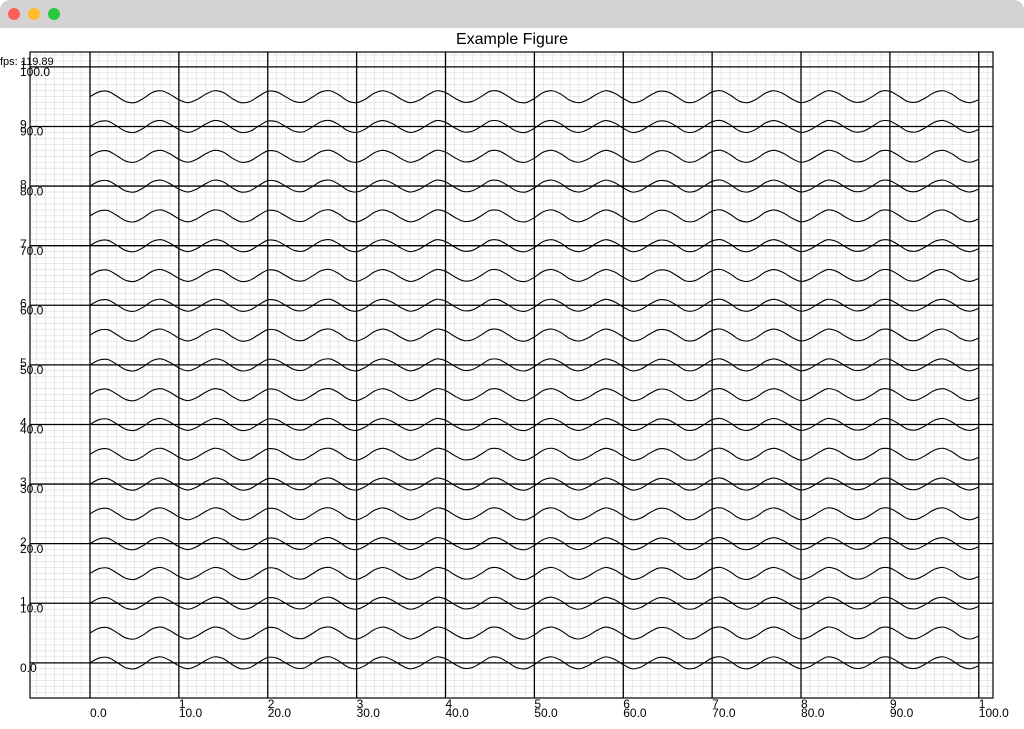 The width and height of the screenshot is (1024, 729). Describe the element at coordinates (32, 608) in the screenshot. I see `y-tick-label: 10.0` at that location.